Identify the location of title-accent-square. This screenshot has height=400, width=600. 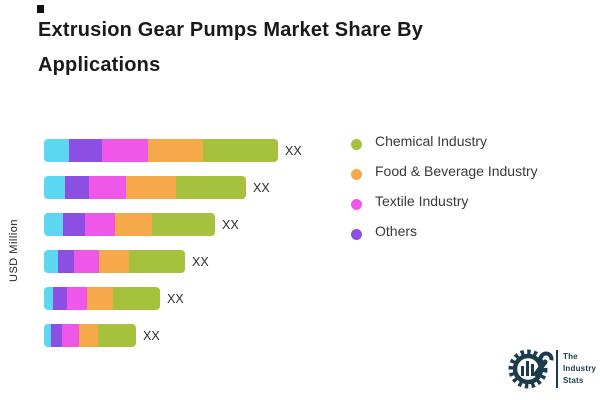
(40, 9).